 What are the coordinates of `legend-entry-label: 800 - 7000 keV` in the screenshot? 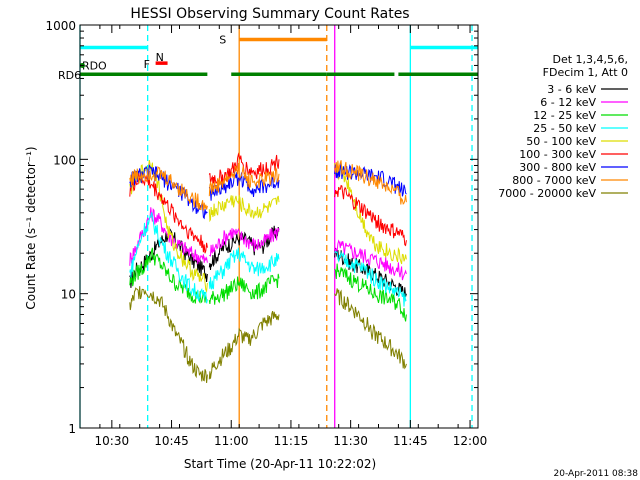 It's located at (554, 180).